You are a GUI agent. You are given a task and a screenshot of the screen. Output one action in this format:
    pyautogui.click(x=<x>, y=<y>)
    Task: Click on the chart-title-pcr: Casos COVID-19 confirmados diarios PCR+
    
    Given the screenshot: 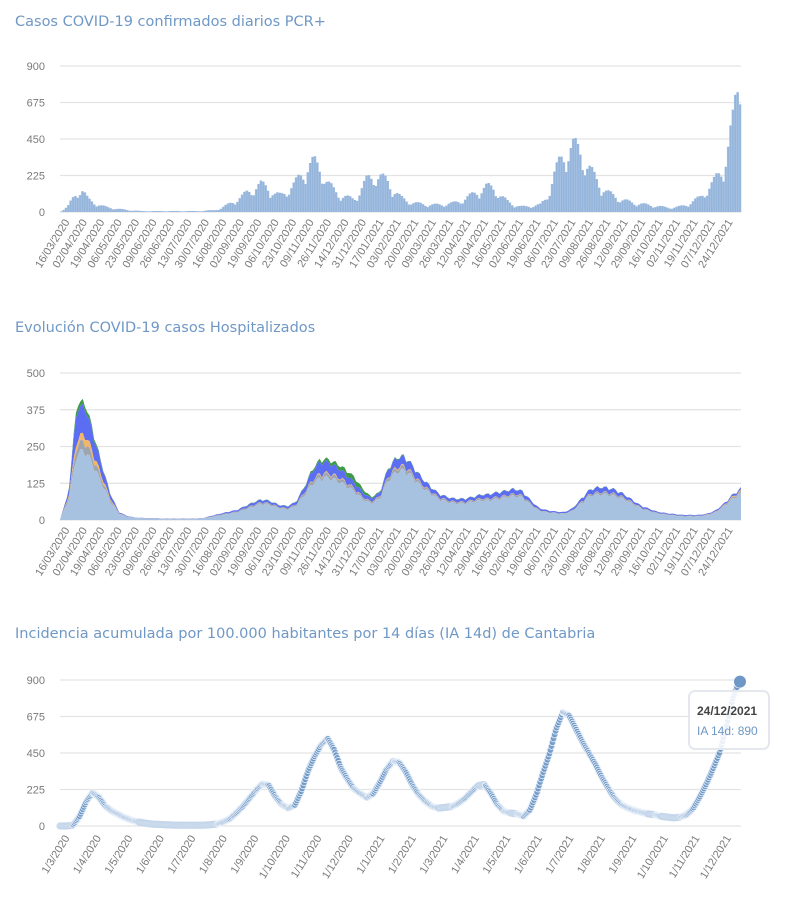 What is the action you would take?
    pyautogui.click(x=170, y=22)
    